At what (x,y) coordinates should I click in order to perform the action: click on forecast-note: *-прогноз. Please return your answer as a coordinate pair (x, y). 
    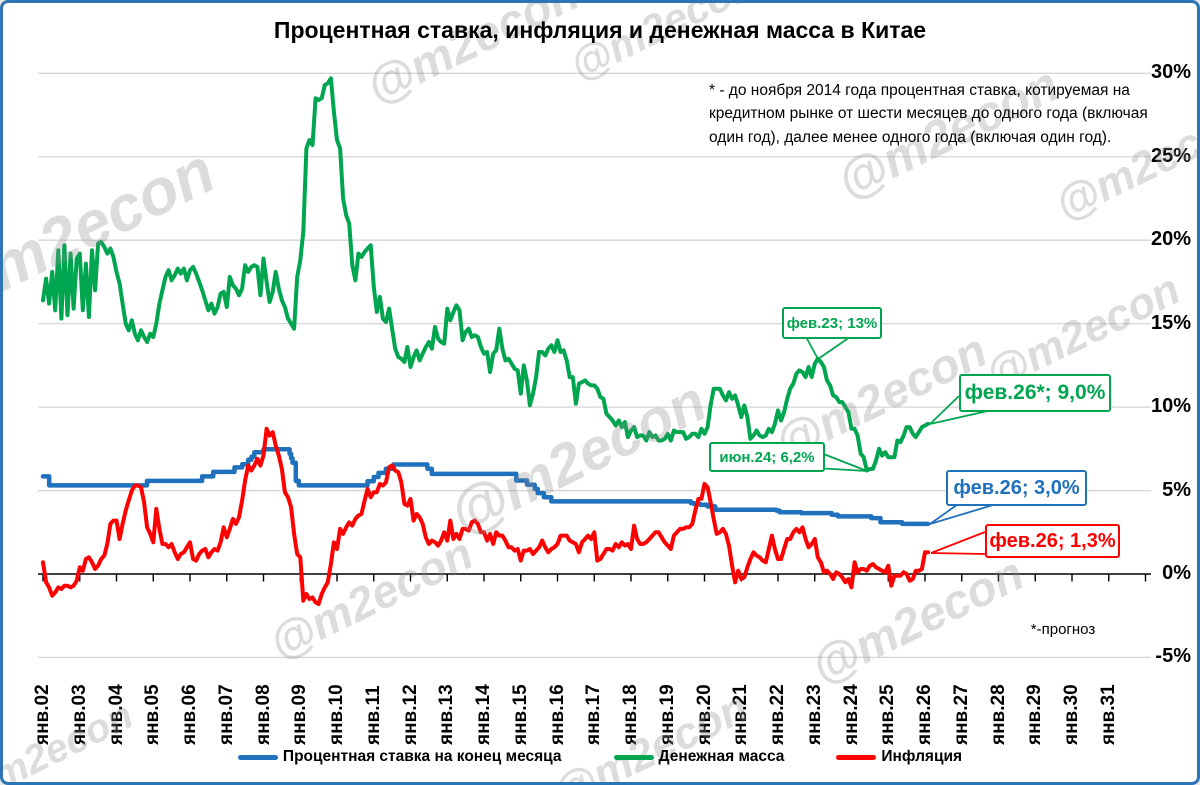
    Looking at the image, I should click on (1063, 629).